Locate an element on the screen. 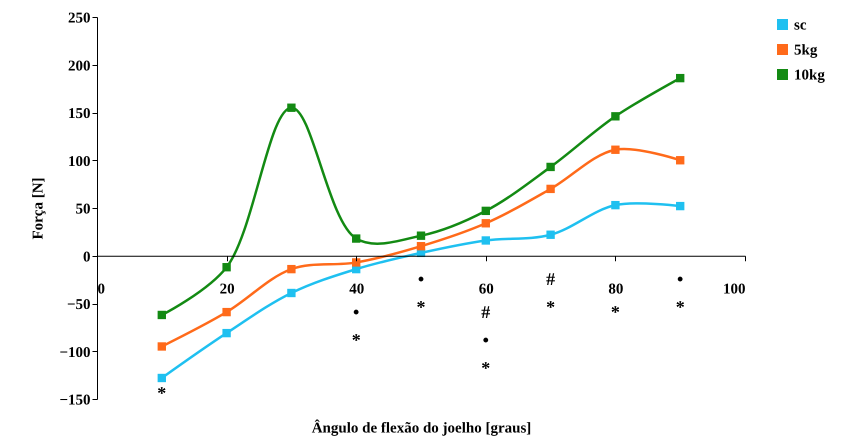  x-tick-label: 0 is located at coordinates (101, 289).